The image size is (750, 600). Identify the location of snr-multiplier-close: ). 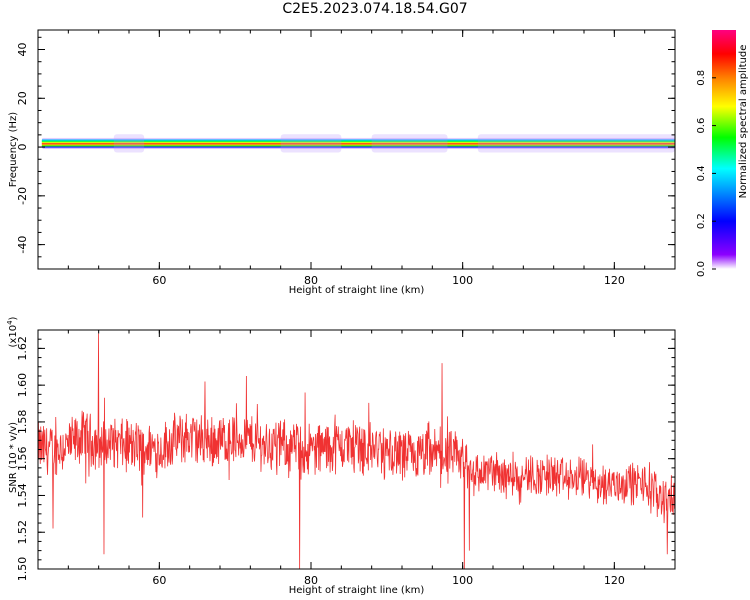
(13, 318).